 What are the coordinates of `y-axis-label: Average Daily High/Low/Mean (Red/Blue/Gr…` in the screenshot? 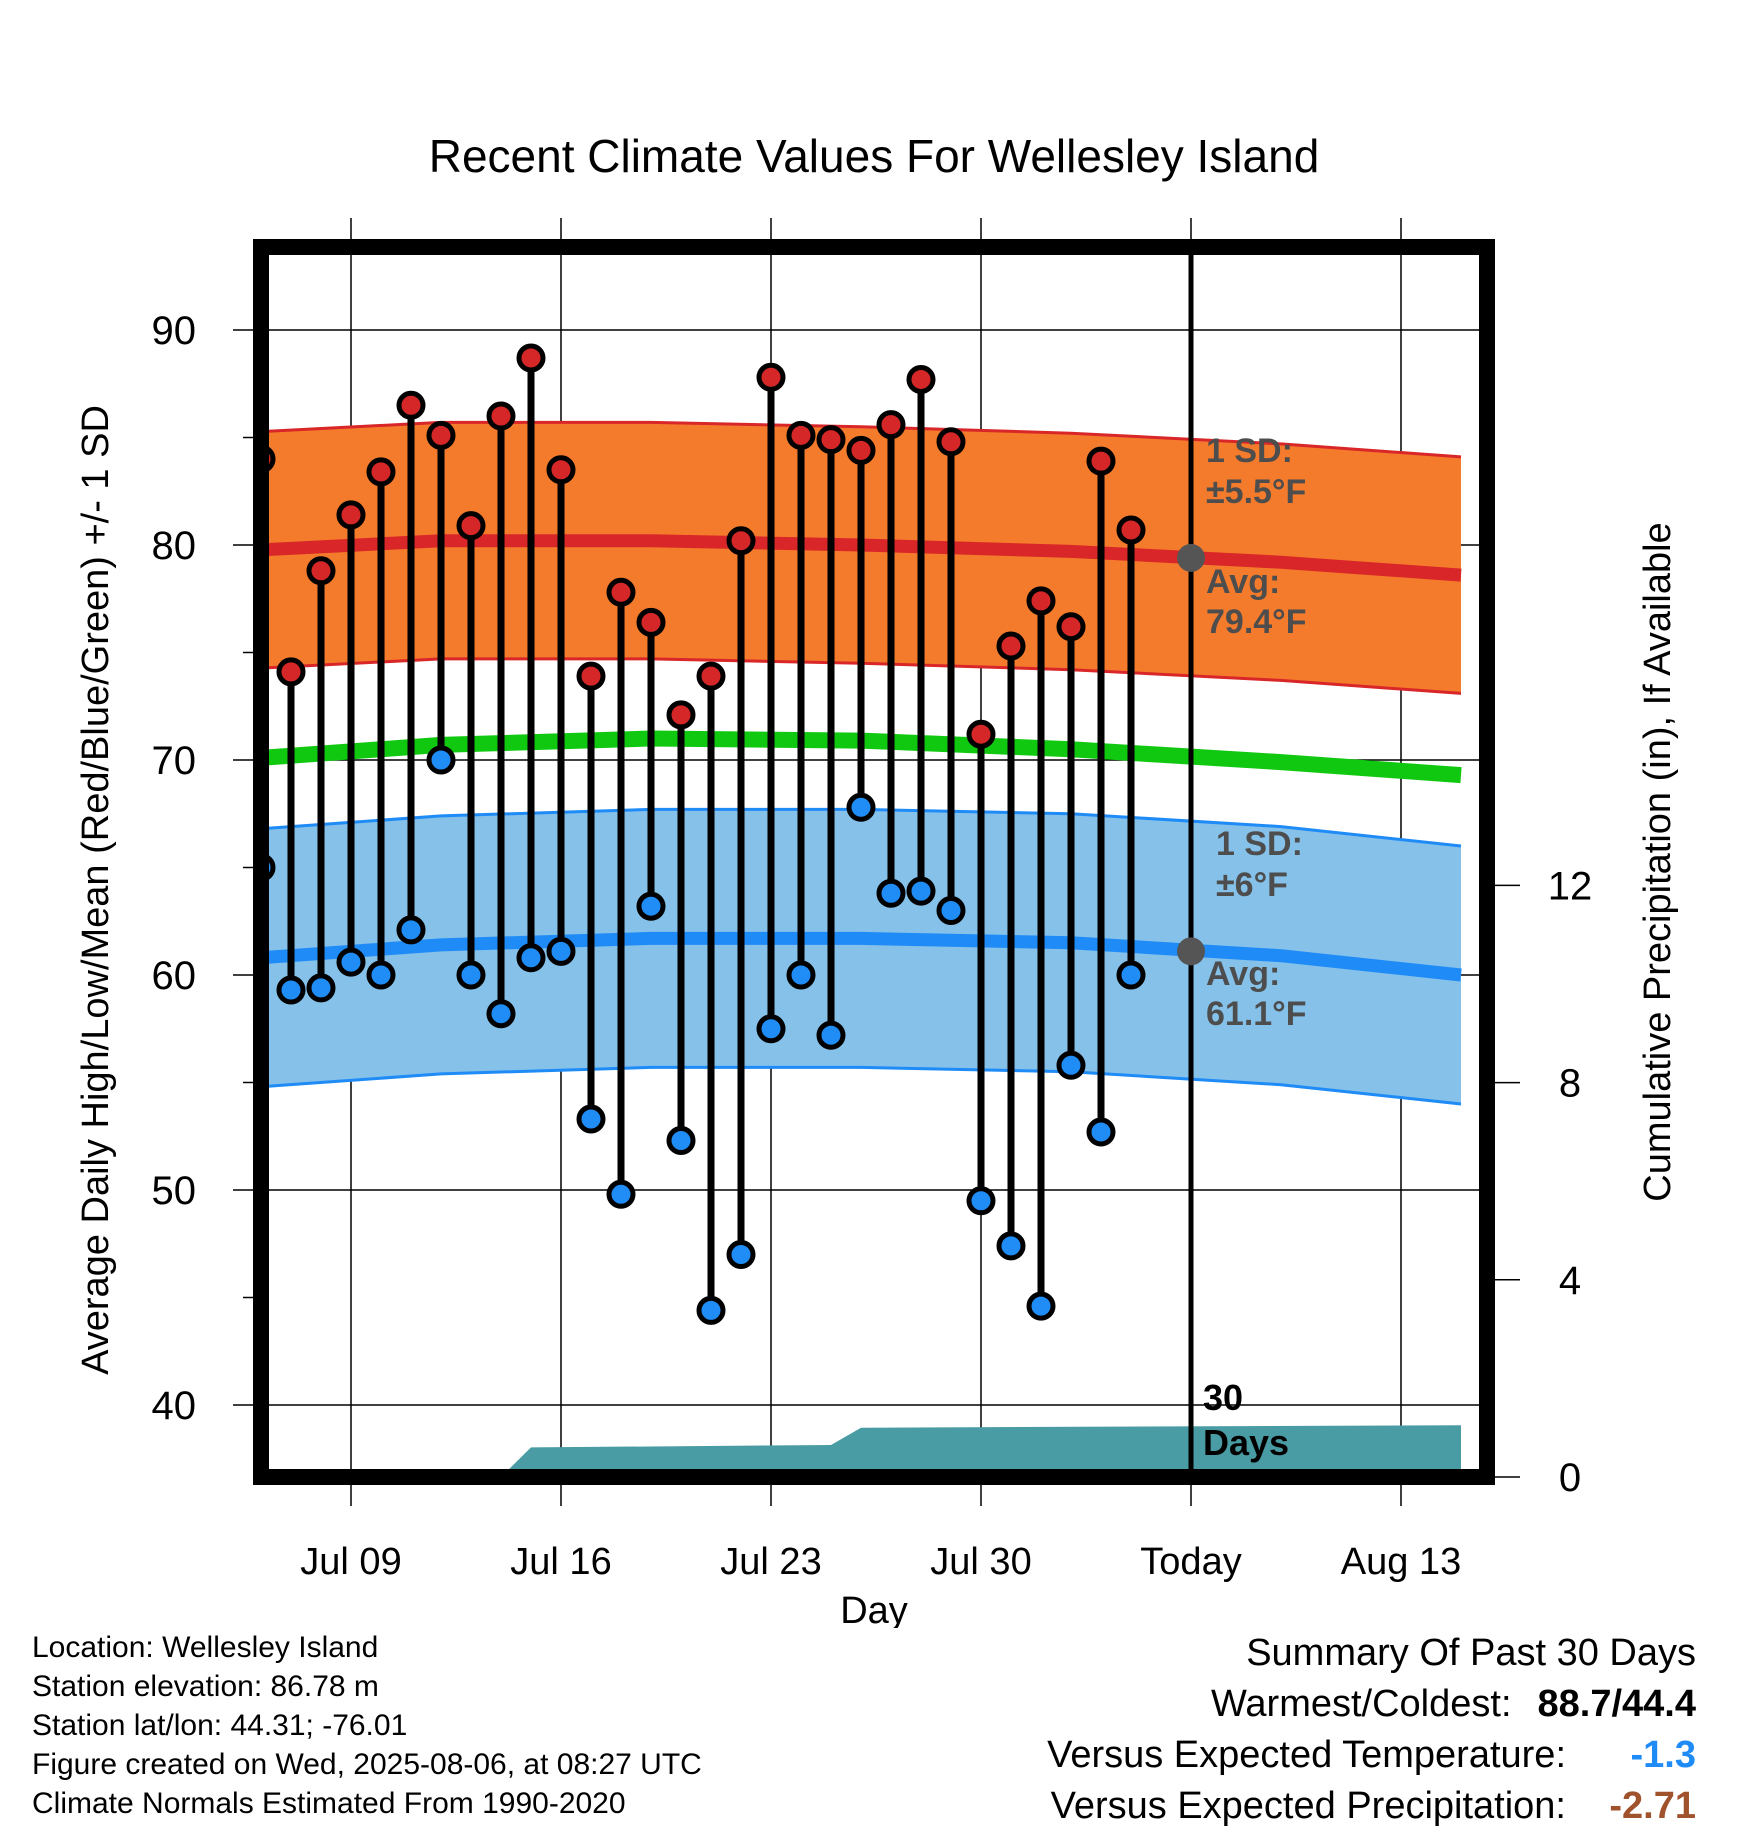 It's located at (96, 890).